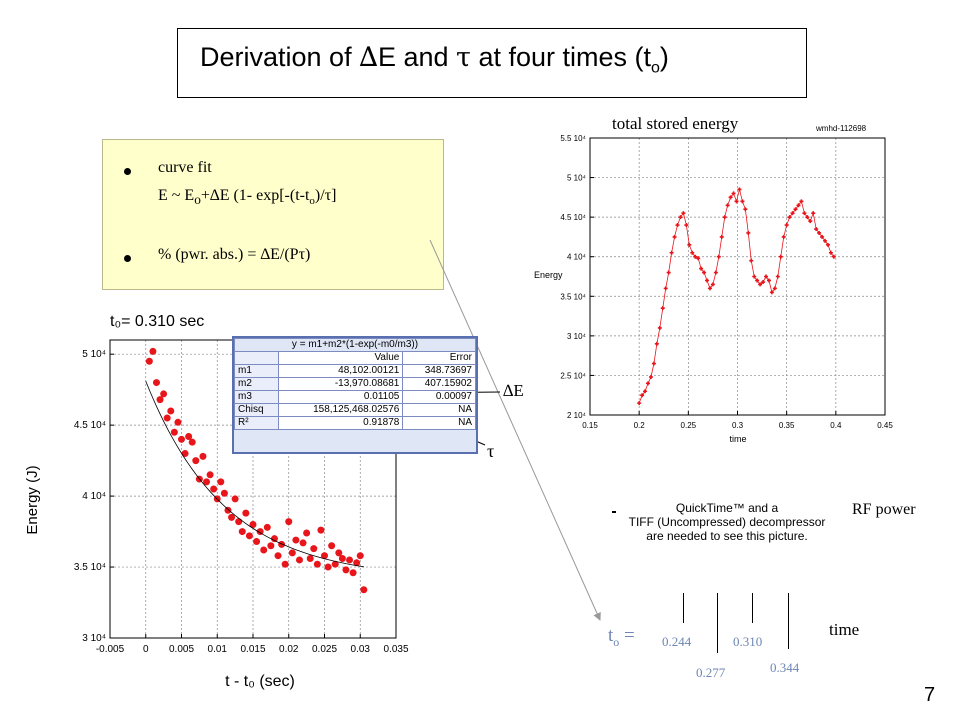  What do you see at coordinates (312, 201) in the screenshot?
I see `formula-sub2: o` at bounding box center [312, 201].